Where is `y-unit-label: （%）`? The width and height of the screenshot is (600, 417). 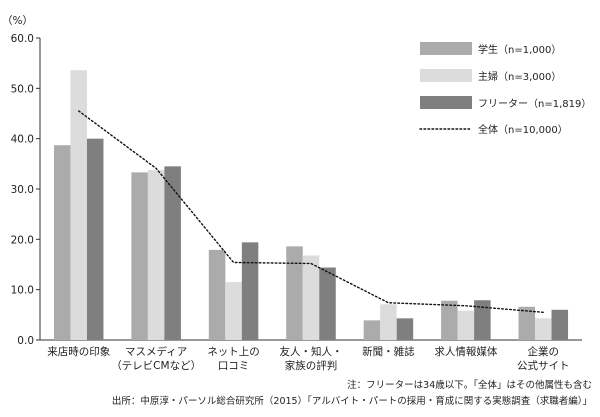 y-unit-label: （%） is located at coordinates (17, 21).